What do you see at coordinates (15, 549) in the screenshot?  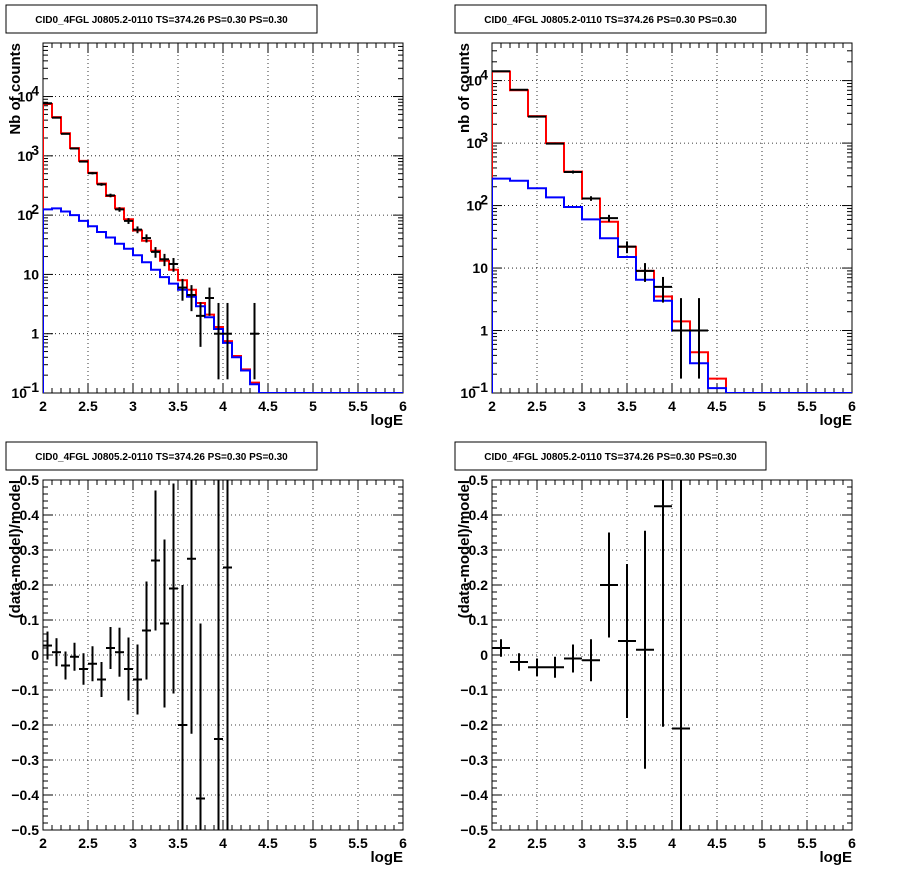 I see `y-axis-label: (data-model)/model` at bounding box center [15, 549].